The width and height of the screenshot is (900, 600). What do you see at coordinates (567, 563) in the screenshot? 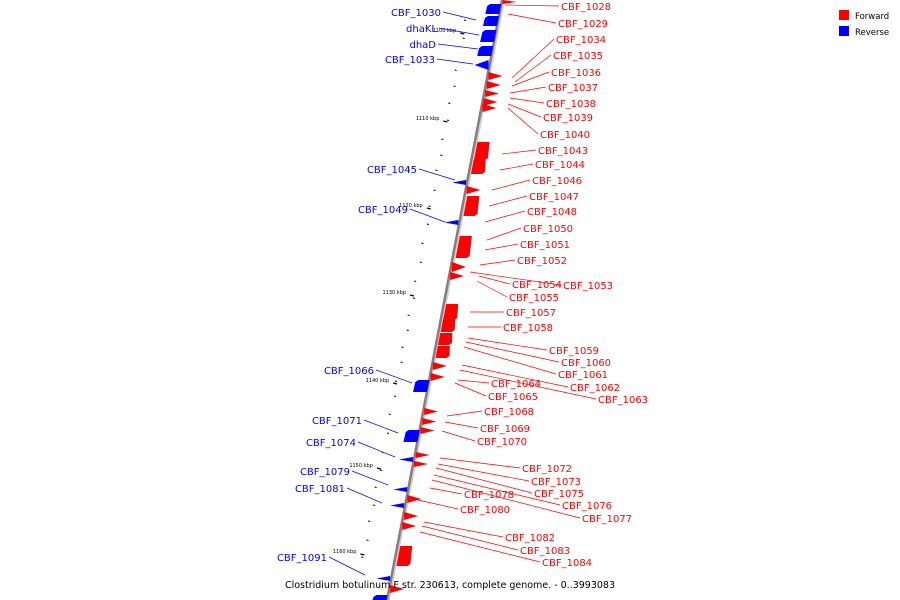
I see `forward-gene-label: CBF_1084` at bounding box center [567, 563].